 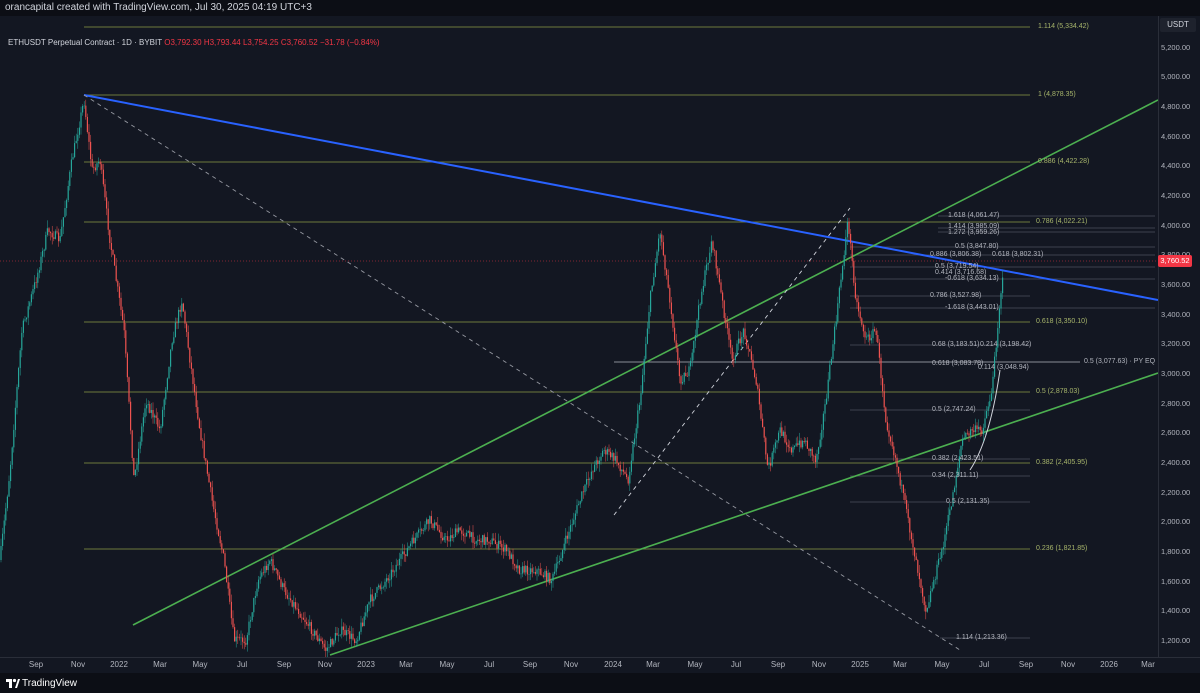 What do you see at coordinates (600, 665) in the screenshot?
I see `time-axis` at bounding box center [600, 665].